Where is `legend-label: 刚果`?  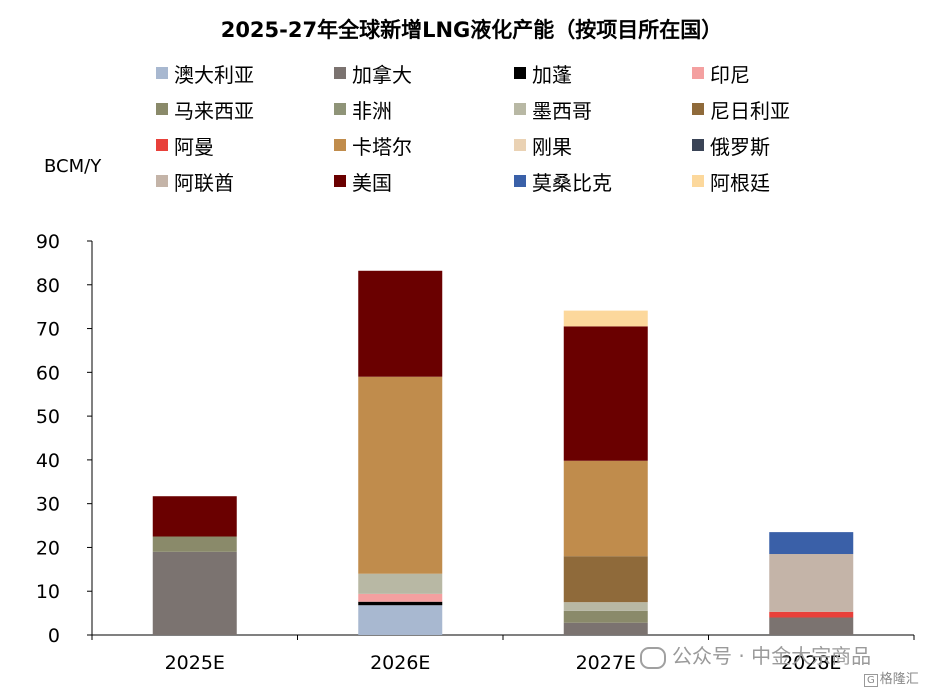 legend-label: 刚果 is located at coordinates (552, 146).